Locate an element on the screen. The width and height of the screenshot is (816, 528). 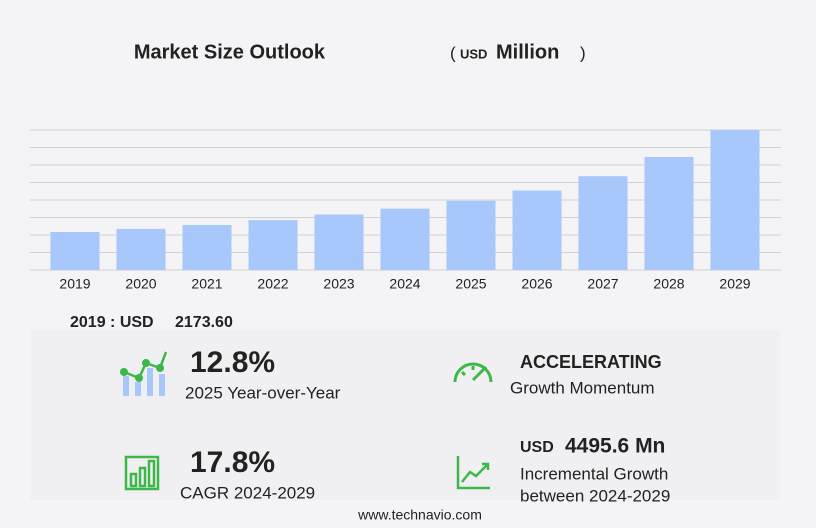
incr-value: 4495.6 Mn is located at coordinates (615, 446).